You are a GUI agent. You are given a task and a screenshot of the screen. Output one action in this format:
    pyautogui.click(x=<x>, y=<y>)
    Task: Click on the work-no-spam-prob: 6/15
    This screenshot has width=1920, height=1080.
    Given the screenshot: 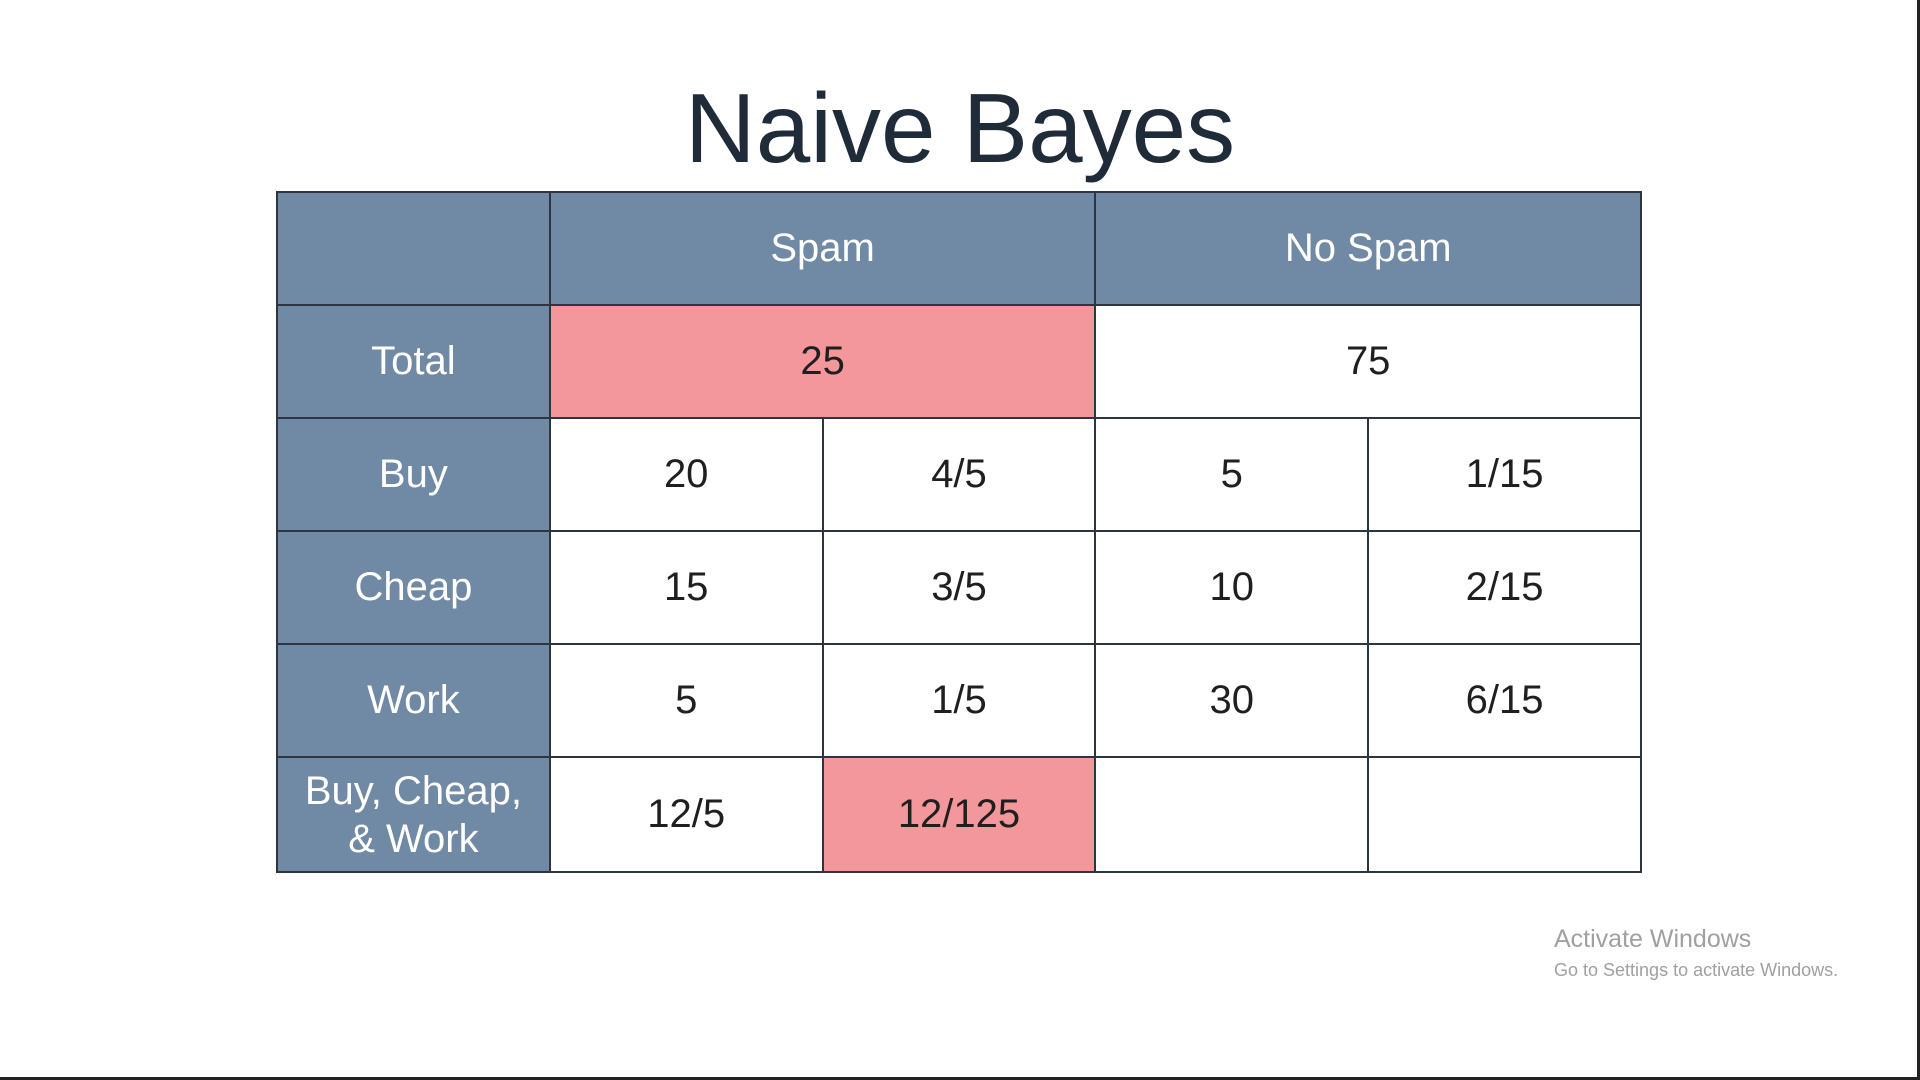 What is the action you would take?
    pyautogui.click(x=1504, y=700)
    